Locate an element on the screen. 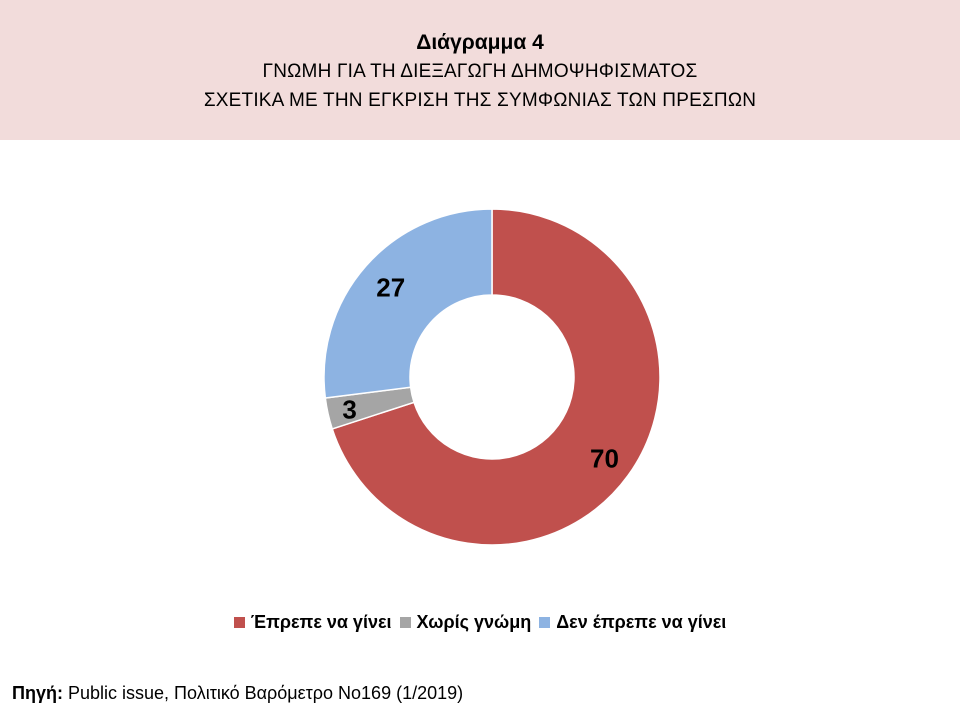  legend-item-3: Δεν έπρεπε να γίνει is located at coordinates (632, 622).